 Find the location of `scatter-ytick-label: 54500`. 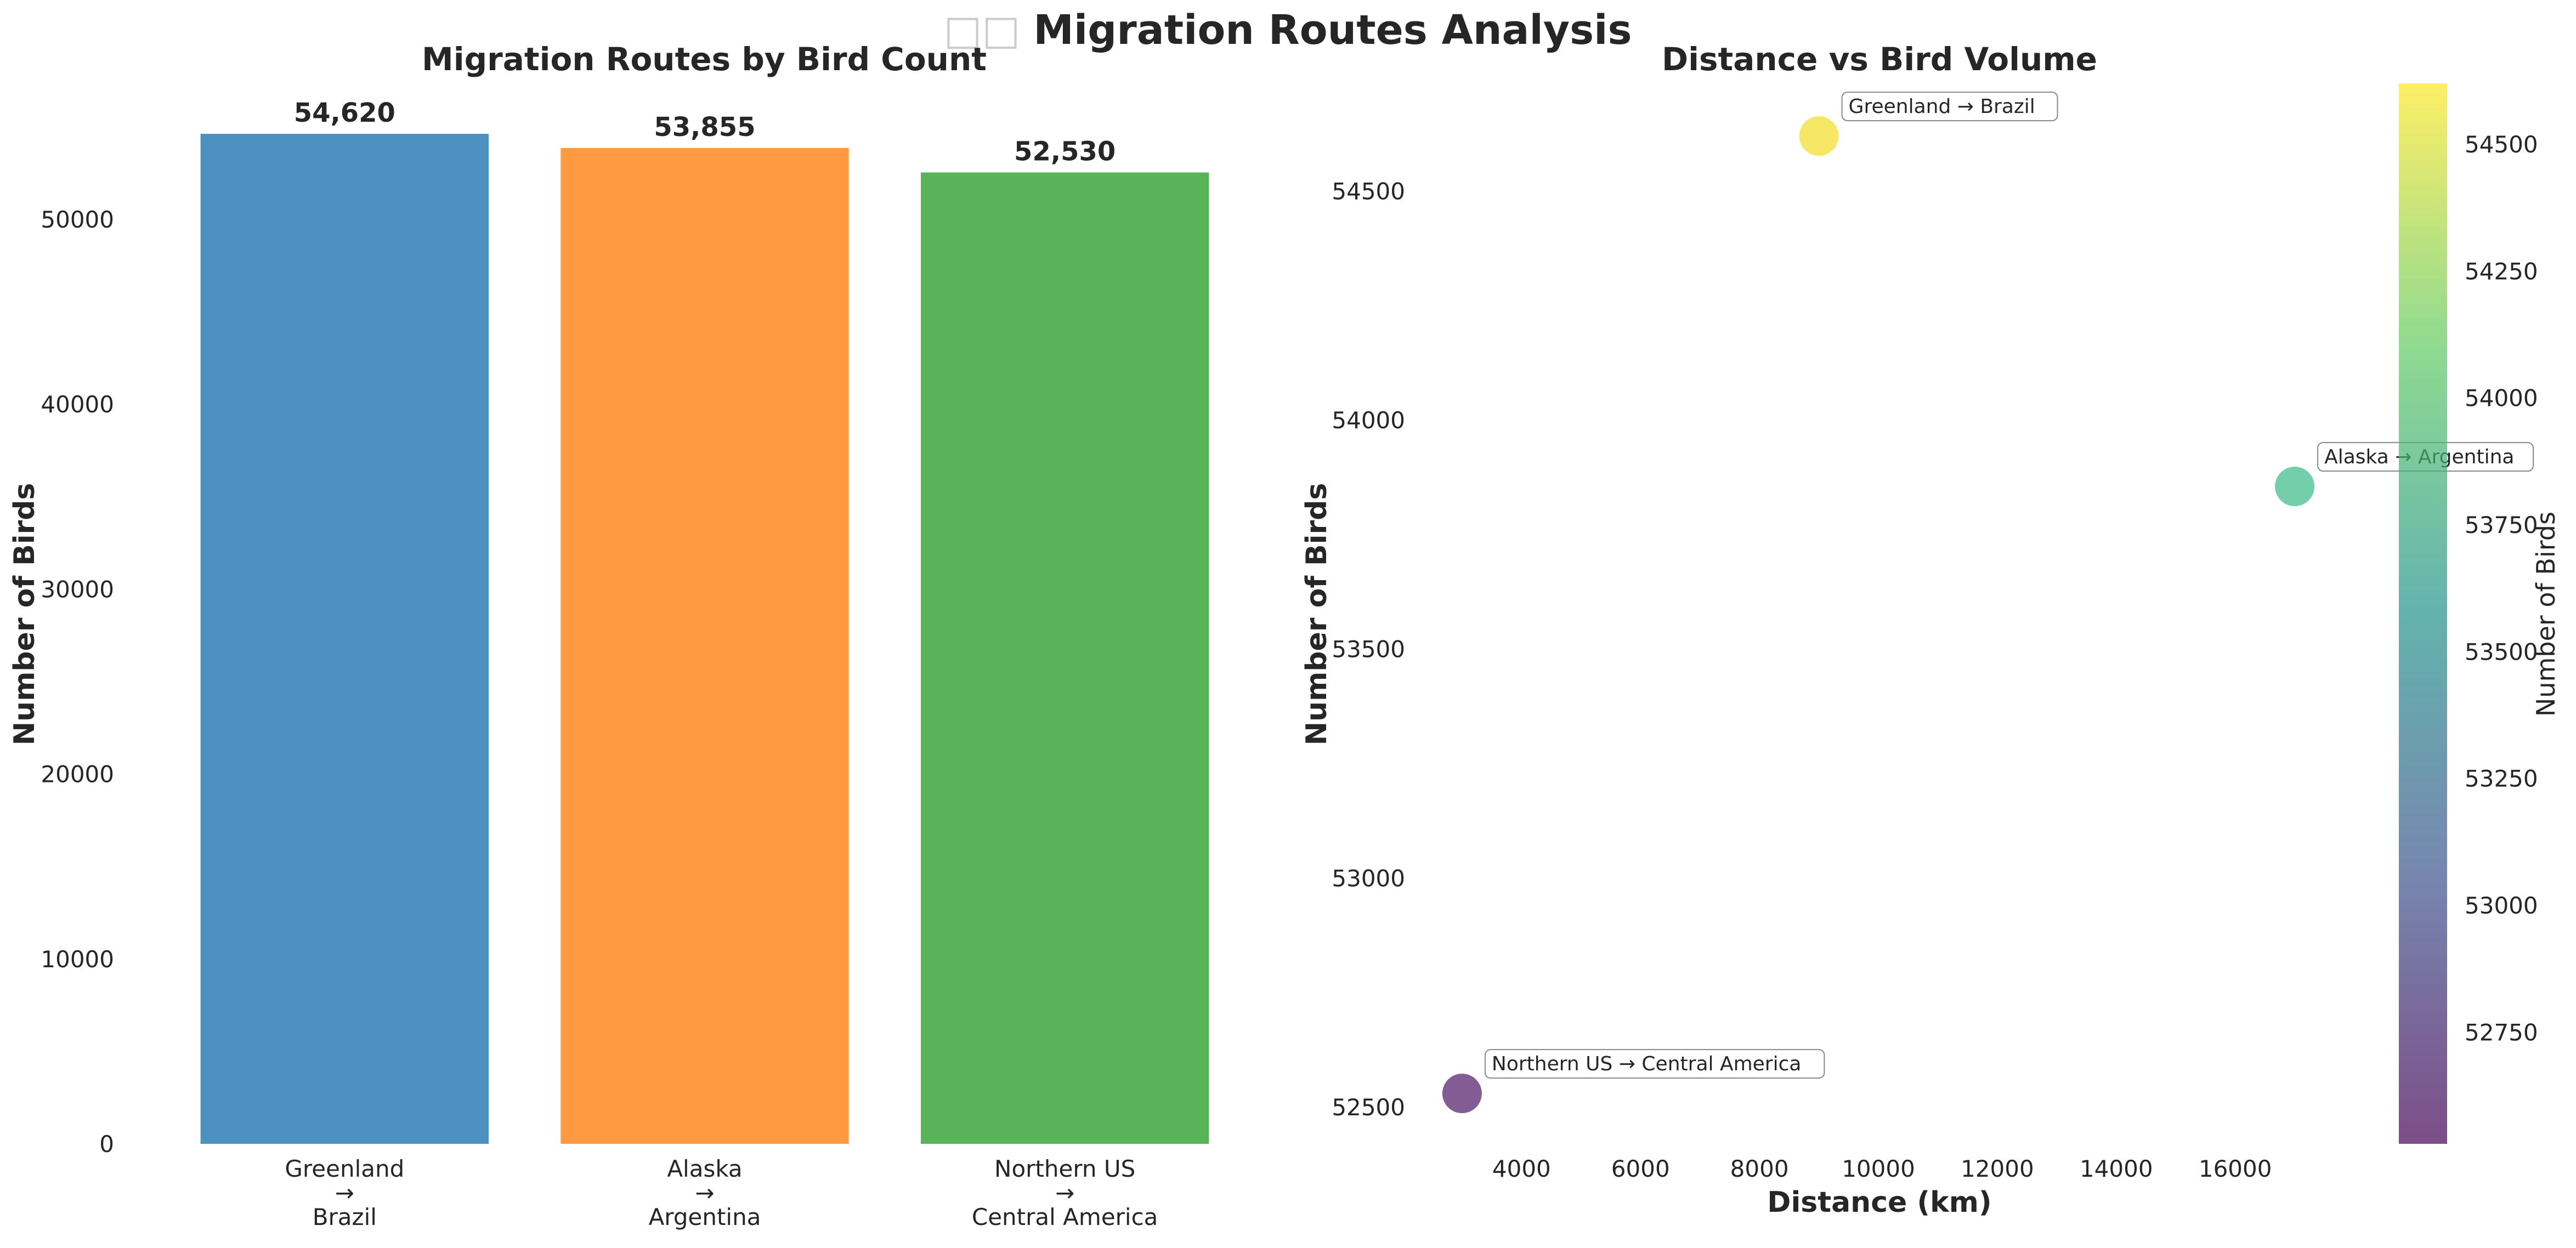

scatter-ytick-label: 54500 is located at coordinates (1368, 192).